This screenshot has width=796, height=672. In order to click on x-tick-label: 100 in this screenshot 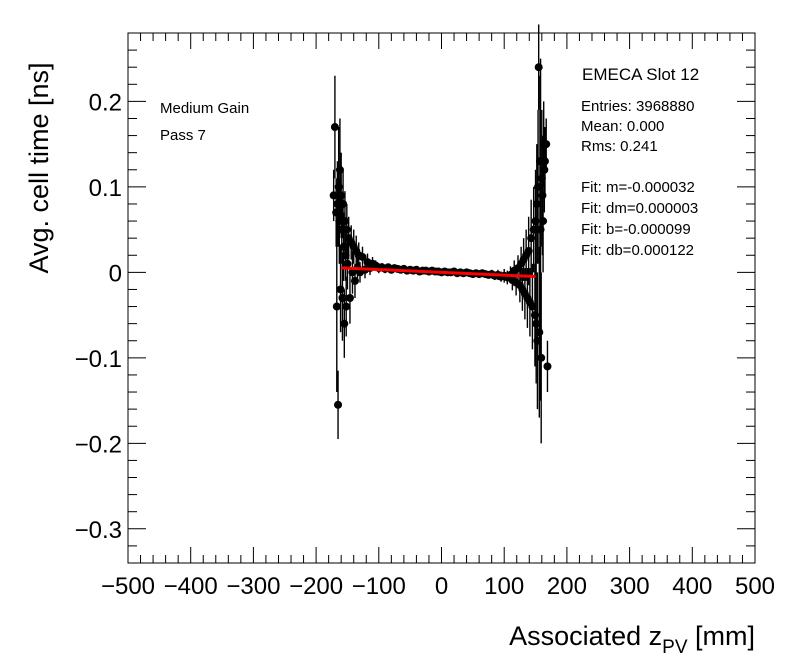, I will do `click(504, 586)`.